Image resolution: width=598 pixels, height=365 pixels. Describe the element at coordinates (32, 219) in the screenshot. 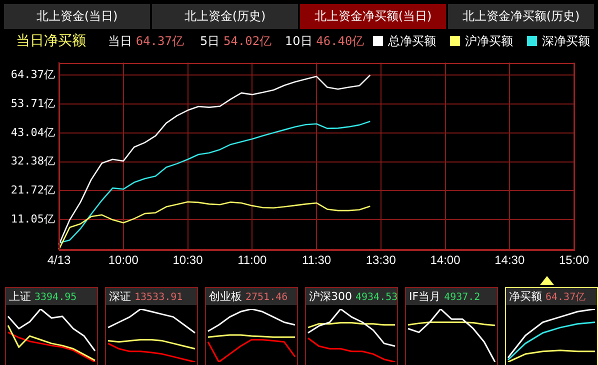

I see `y-tick-label: 11.05亿` at that location.